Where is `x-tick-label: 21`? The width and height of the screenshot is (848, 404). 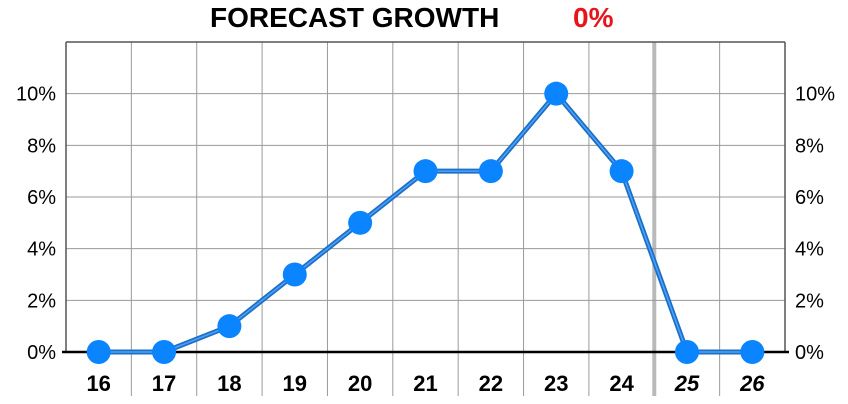
x-tick-label: 21 is located at coordinates (425, 383).